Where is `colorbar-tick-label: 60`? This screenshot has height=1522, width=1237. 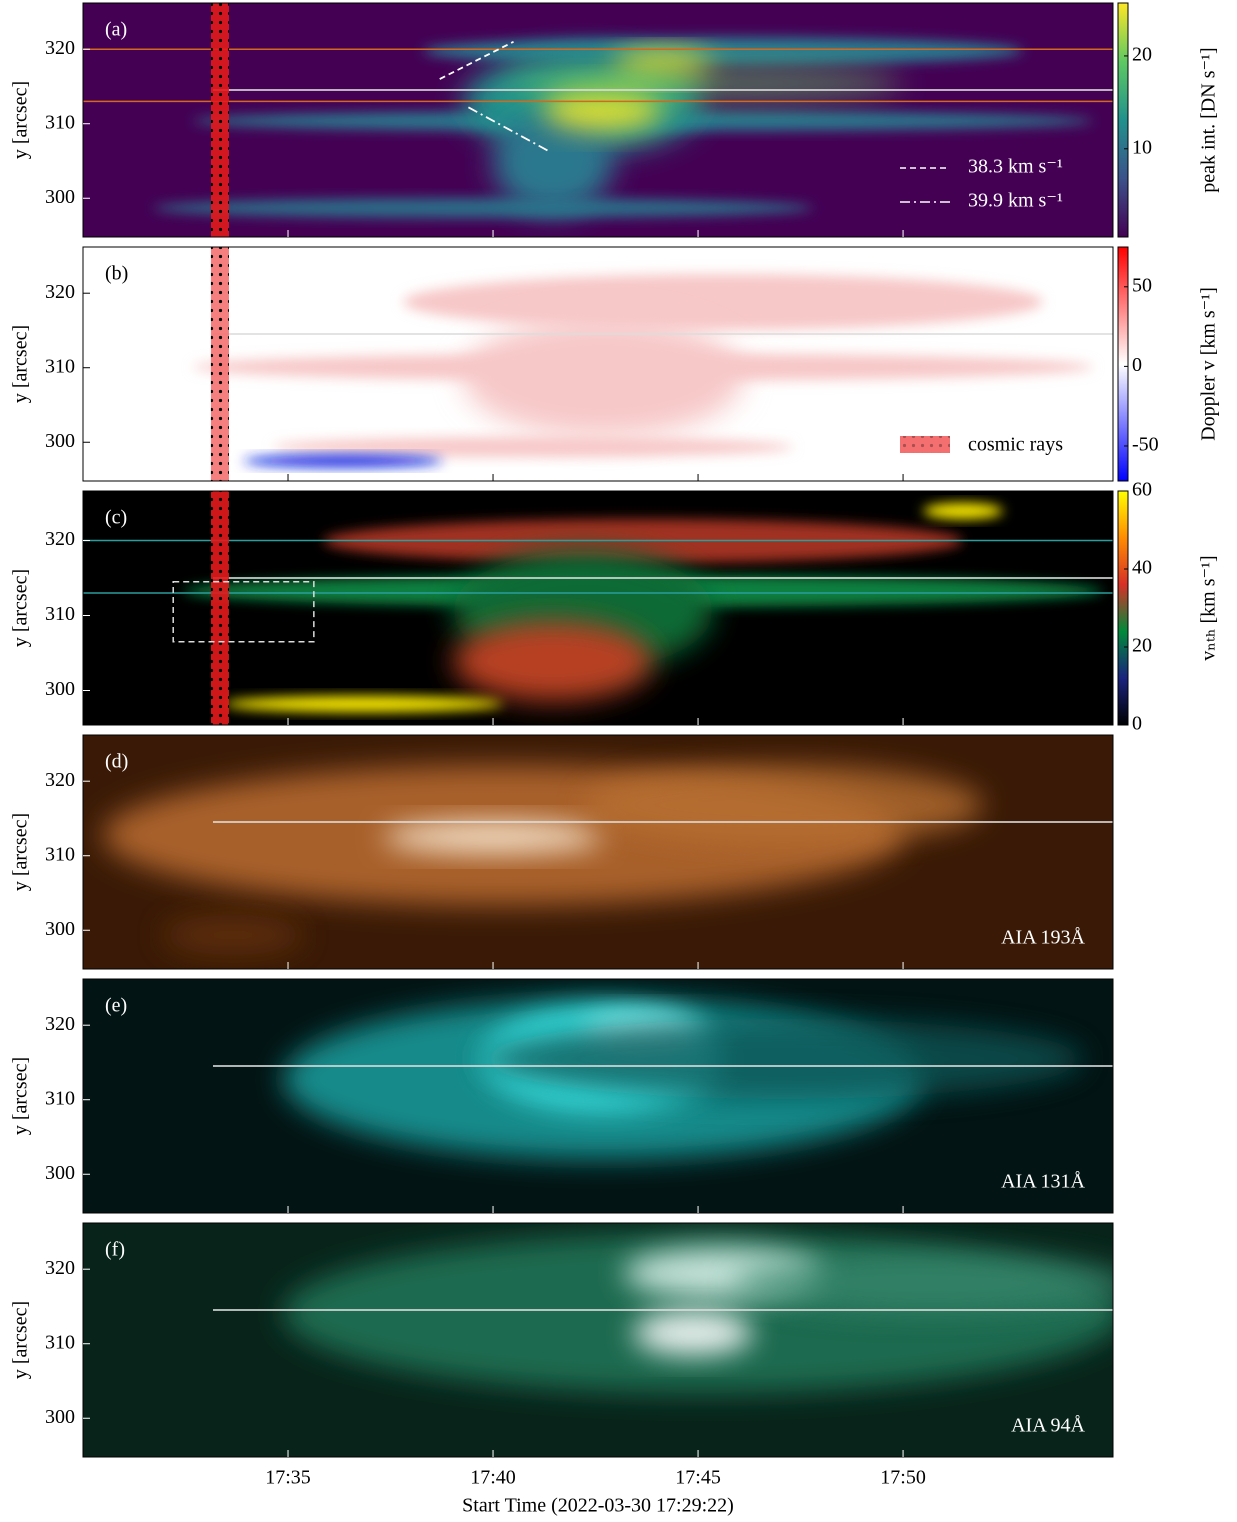
colorbar-tick-label: 60 is located at coordinates (1142, 490).